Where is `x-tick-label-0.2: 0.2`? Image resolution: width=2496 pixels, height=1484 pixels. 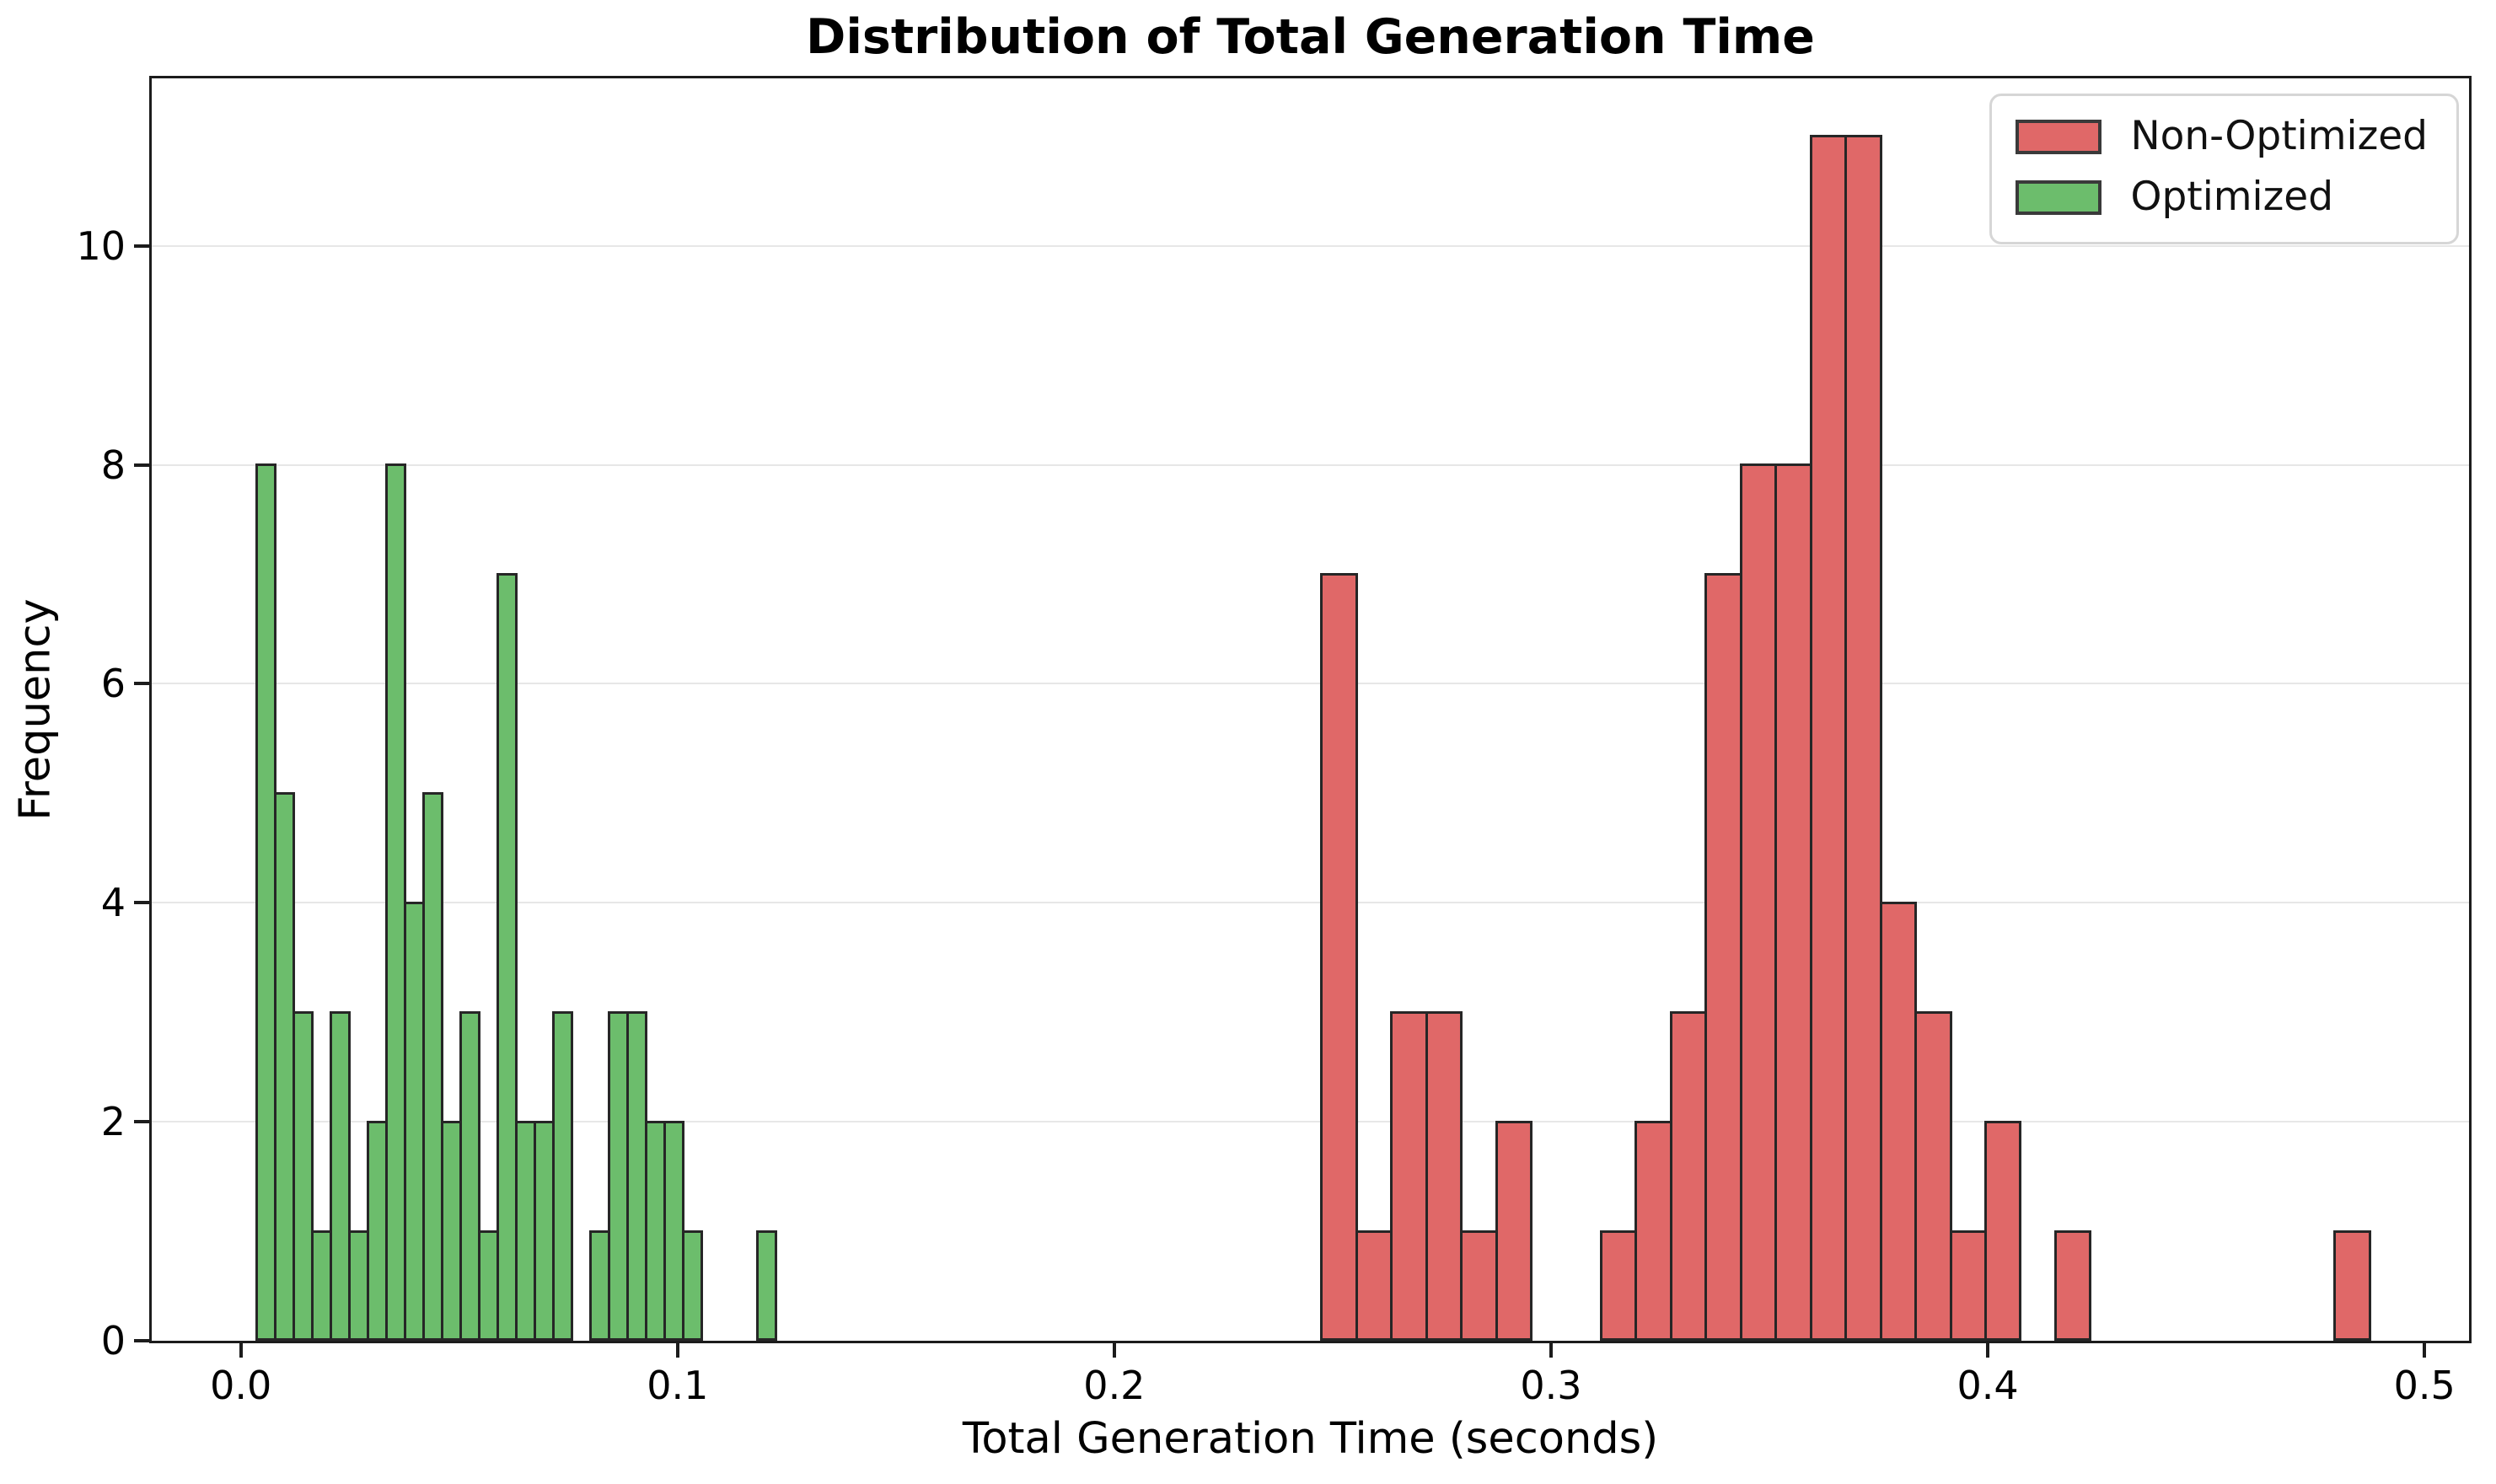
x-tick-label-0.2: 0.2 is located at coordinates (1114, 1386).